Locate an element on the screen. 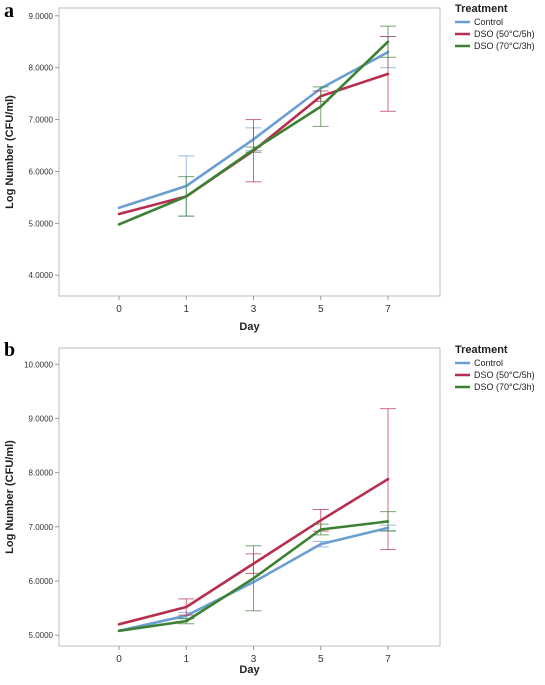 The image size is (545, 685). y-tick-label: 4.0000 is located at coordinates (41, 275).